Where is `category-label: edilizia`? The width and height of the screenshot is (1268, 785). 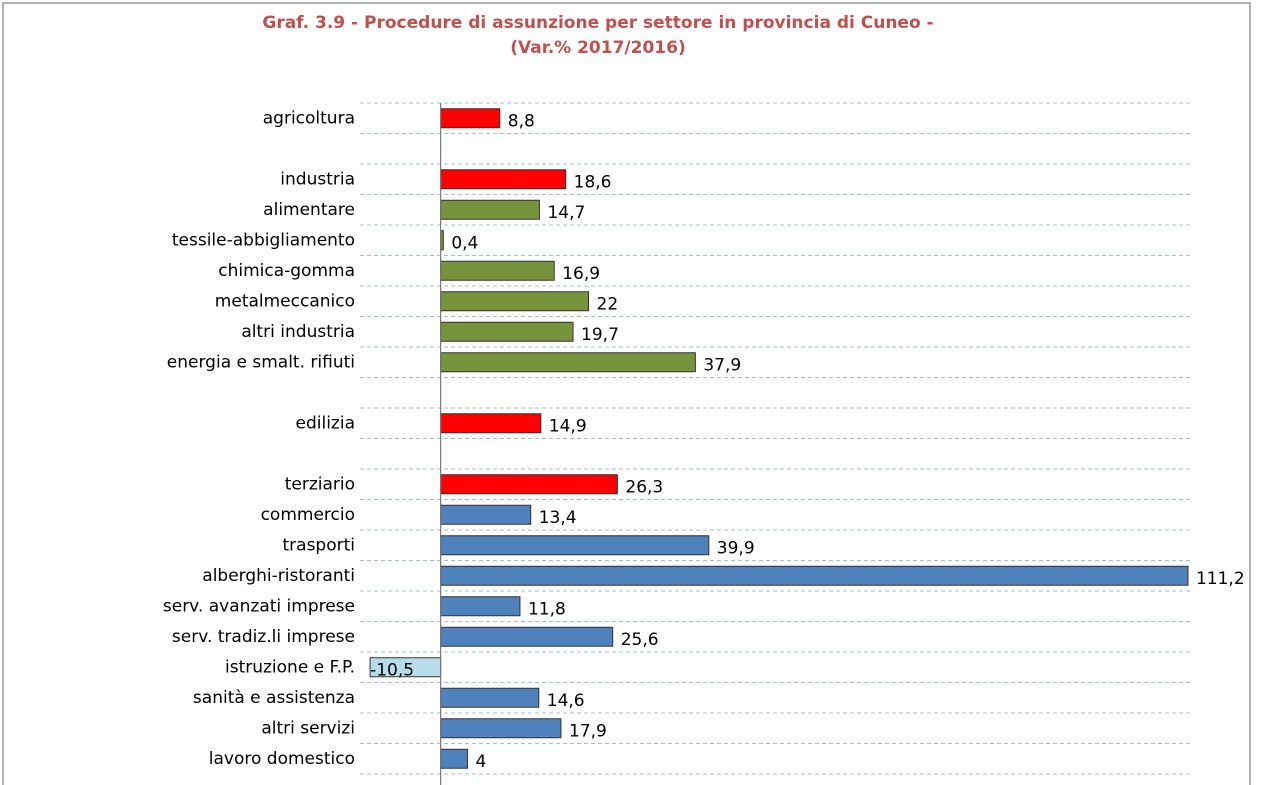
category-label: edilizia is located at coordinates (325, 423).